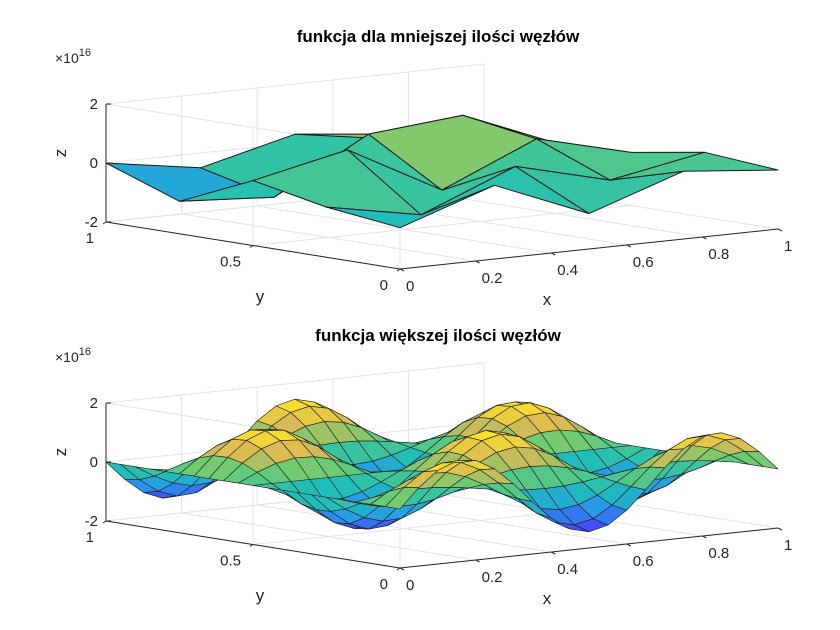 This screenshot has width=840, height=630. I want to click on chart-title: funkcja dla mniejszej ilości węzłów, so click(438, 36).